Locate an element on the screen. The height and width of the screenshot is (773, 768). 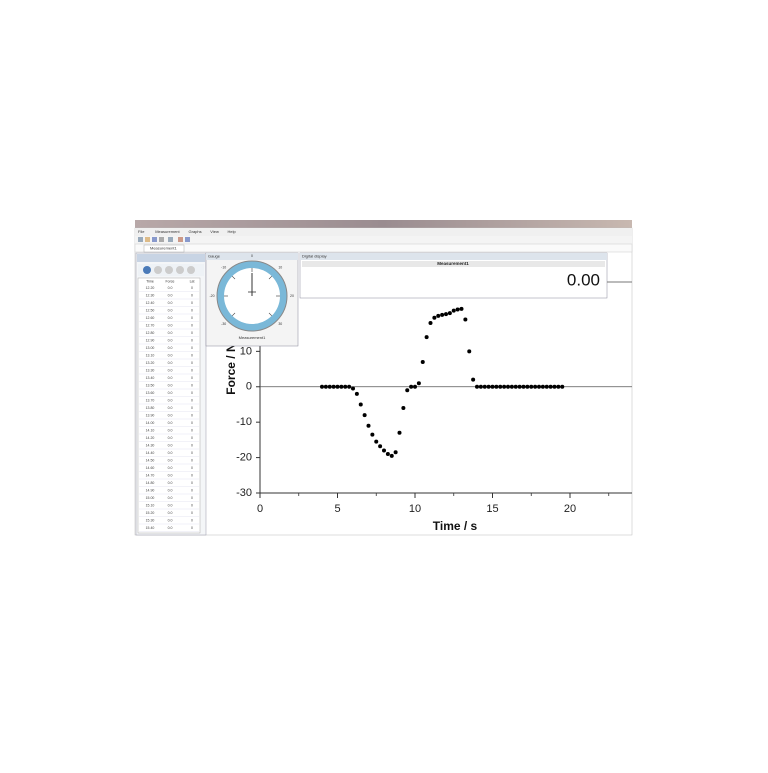
cell: 14.80 is located at coordinates (150, 483).